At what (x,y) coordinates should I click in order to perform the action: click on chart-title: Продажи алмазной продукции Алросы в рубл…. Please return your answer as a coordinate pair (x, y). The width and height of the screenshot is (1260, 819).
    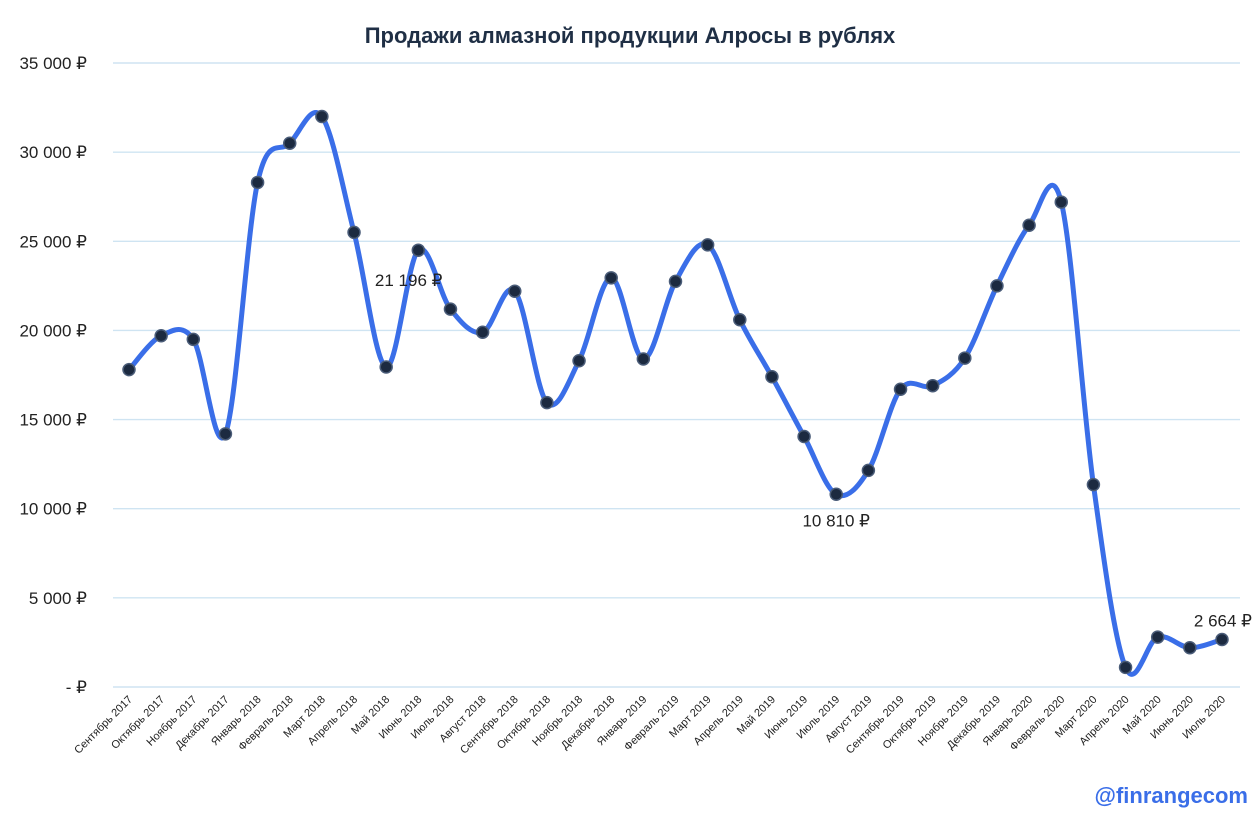
    Looking at the image, I should click on (630, 35).